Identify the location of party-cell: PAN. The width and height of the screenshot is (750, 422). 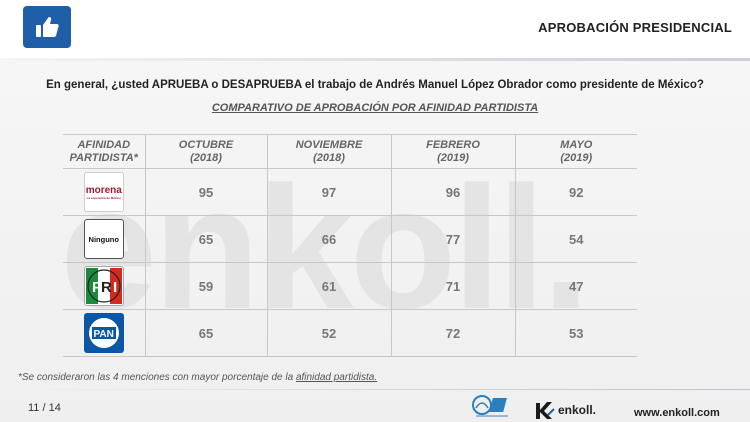
(104, 333).